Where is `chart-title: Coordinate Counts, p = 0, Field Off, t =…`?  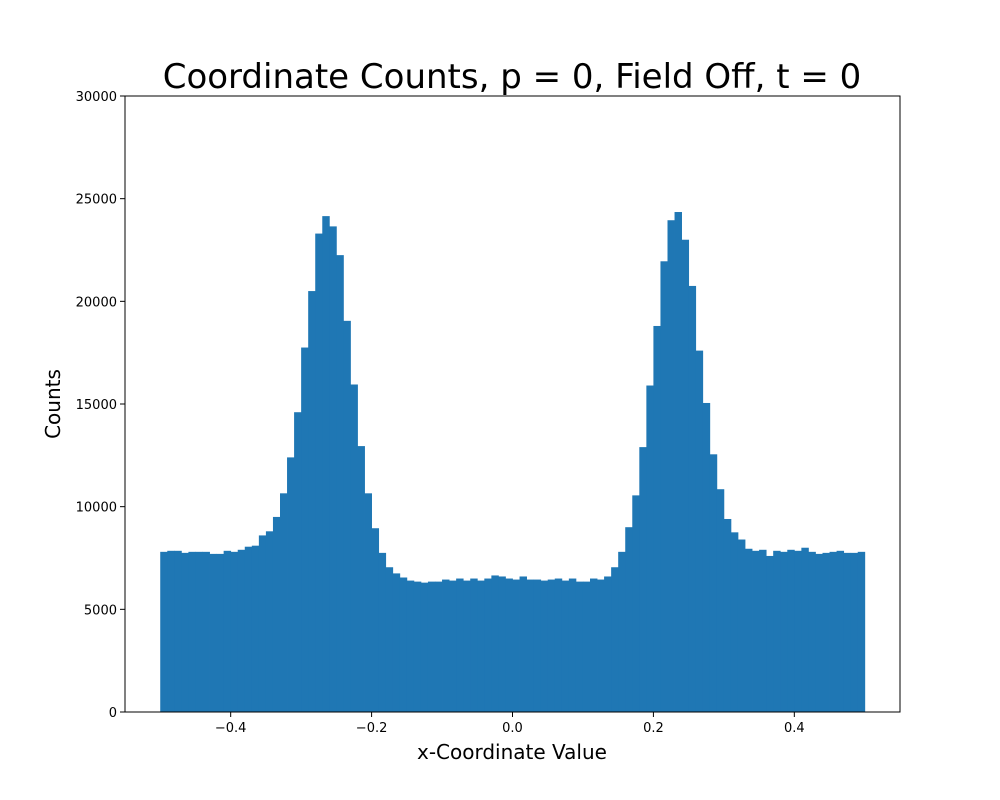
chart-title: Coordinate Counts, p = 0, Field Off, t =… is located at coordinates (512, 77).